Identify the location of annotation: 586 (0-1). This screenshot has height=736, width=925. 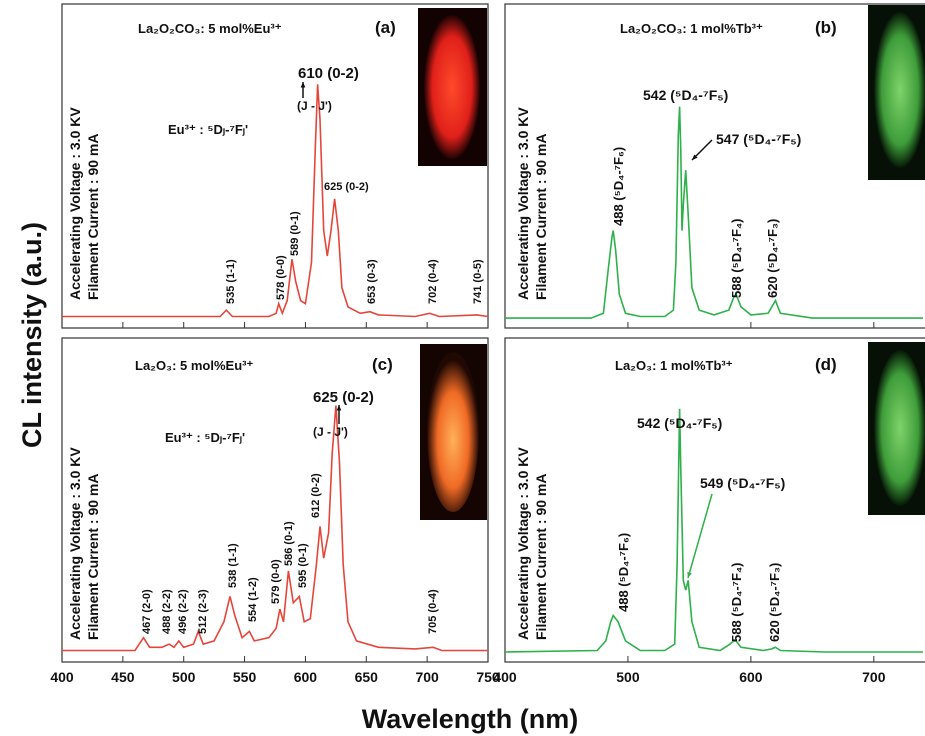
(289, 543).